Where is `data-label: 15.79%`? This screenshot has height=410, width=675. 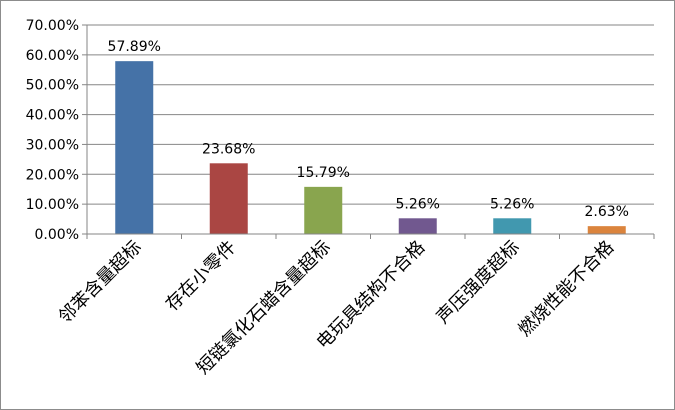
data-label: 15.79% is located at coordinates (323, 173).